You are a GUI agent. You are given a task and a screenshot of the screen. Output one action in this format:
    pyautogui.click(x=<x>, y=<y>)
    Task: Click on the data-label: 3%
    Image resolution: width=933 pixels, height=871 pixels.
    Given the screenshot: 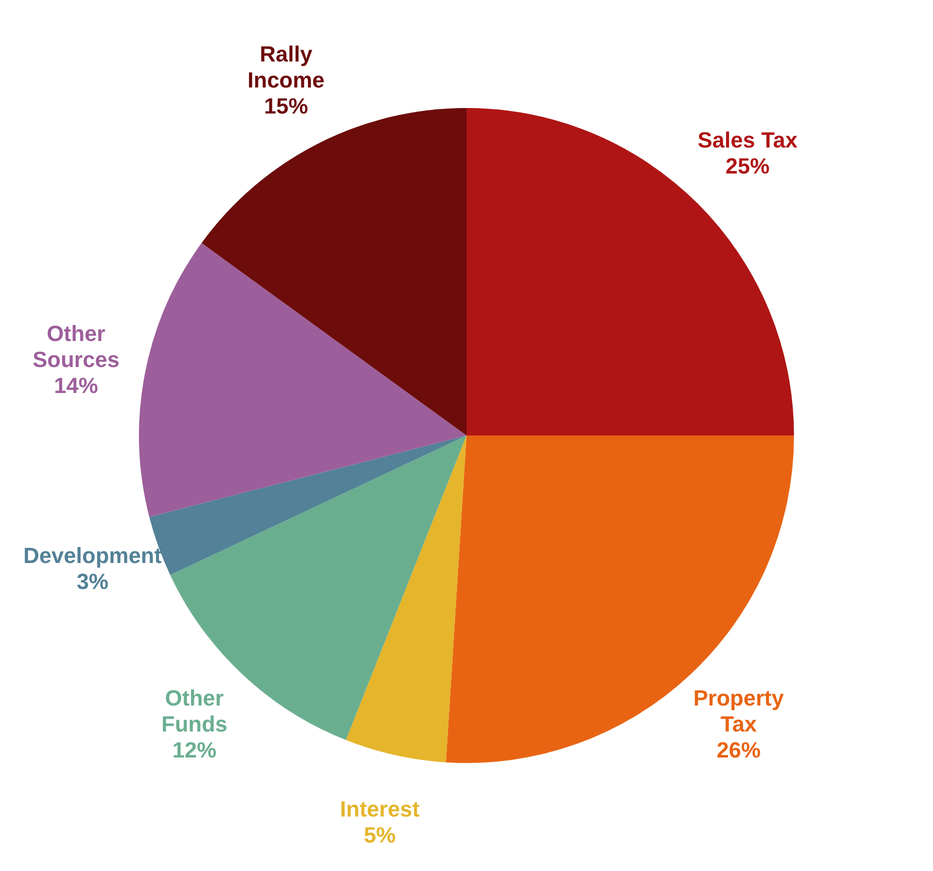 What is the action you would take?
    pyautogui.click(x=92, y=581)
    